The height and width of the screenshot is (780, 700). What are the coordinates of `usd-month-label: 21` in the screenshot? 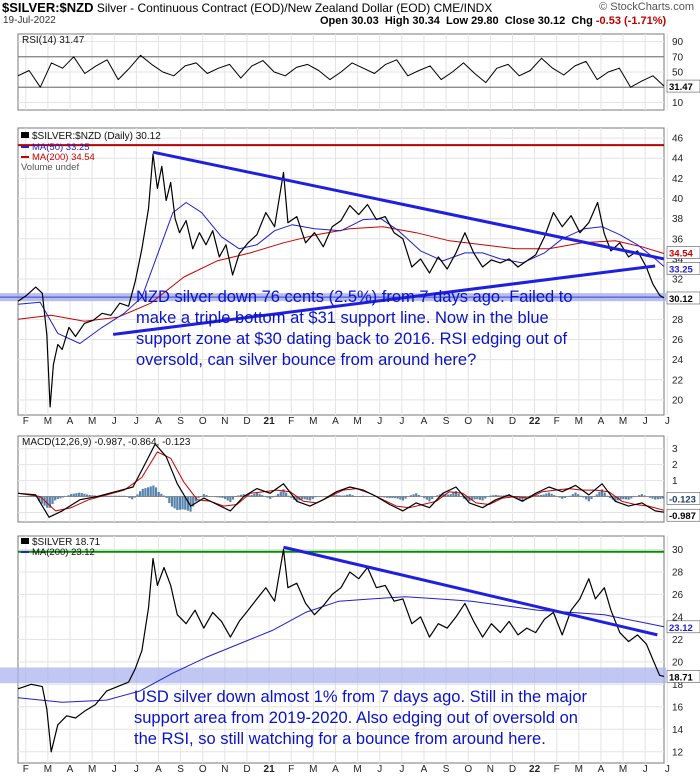 It's located at (270, 769).